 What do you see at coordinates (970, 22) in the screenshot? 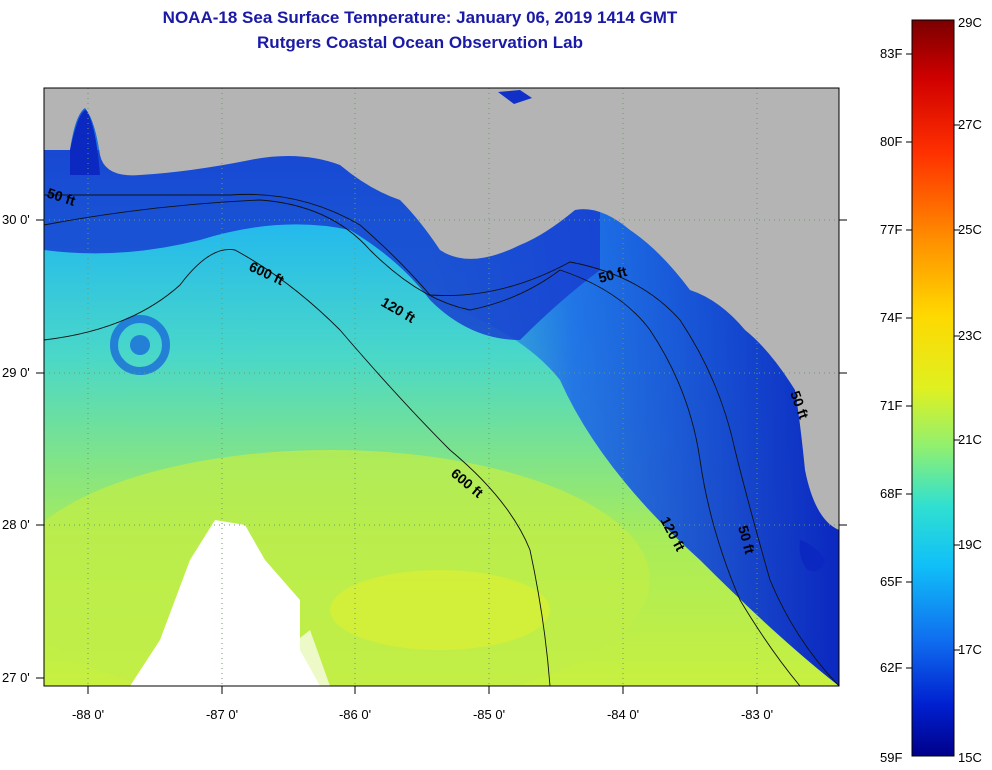
I see `colorbar-c-label: 29C` at bounding box center [970, 22].